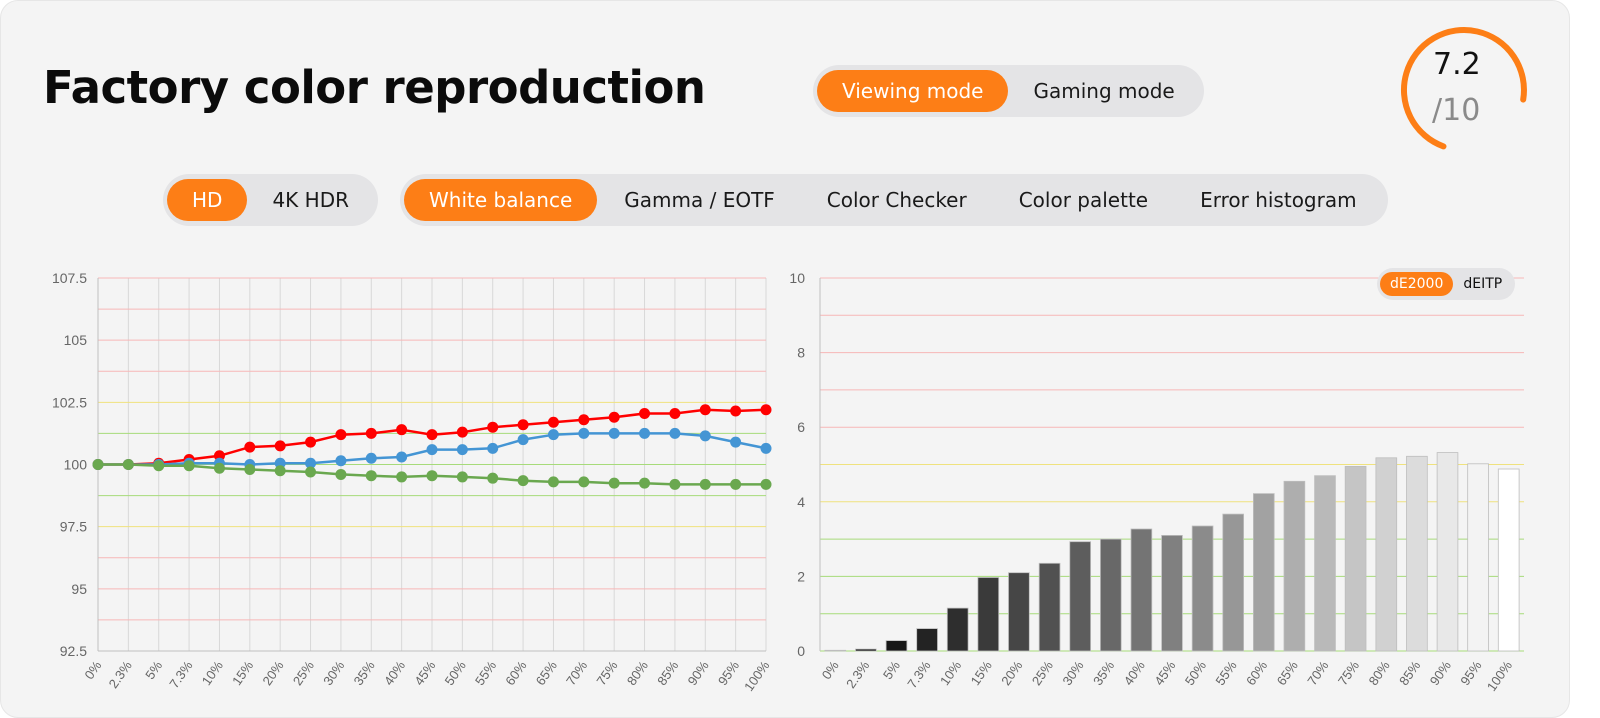 This screenshot has height=718, width=1600. What do you see at coordinates (1457, 64) in the screenshot?
I see `score-value: 7.2` at bounding box center [1457, 64].